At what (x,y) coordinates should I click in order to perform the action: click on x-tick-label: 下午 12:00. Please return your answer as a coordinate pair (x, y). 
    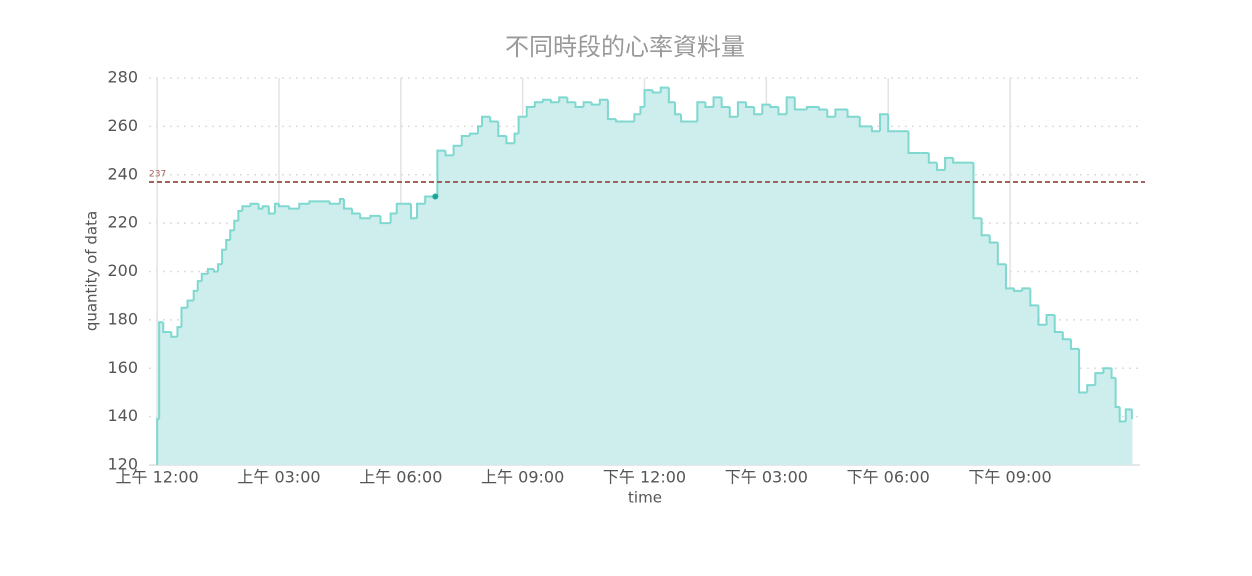
    Looking at the image, I should click on (644, 477).